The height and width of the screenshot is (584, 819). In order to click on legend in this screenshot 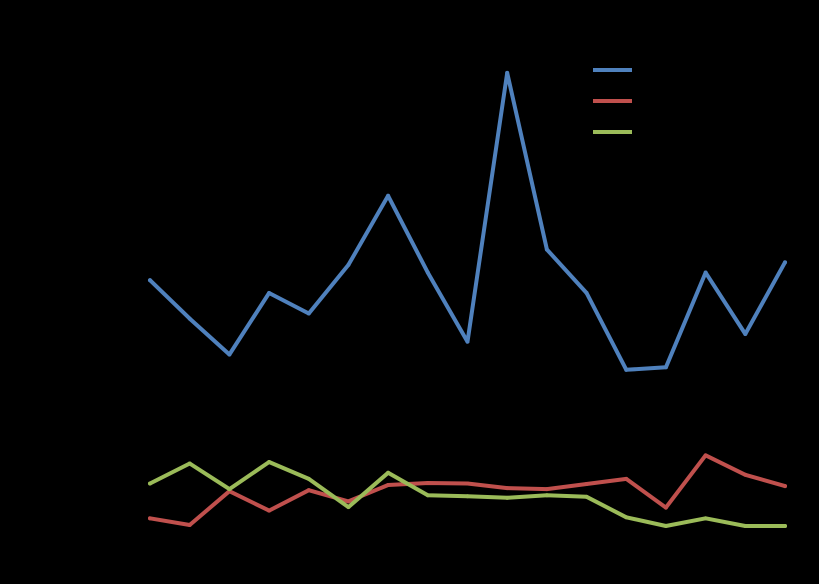, I will do `click(612, 101)`.